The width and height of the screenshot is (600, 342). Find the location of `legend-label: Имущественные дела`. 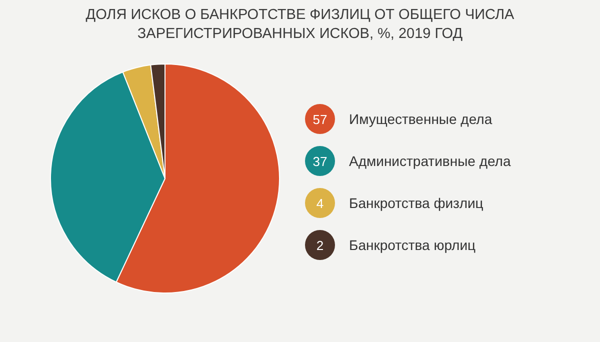

legend-label: Имущественные дела is located at coordinates (420, 119).